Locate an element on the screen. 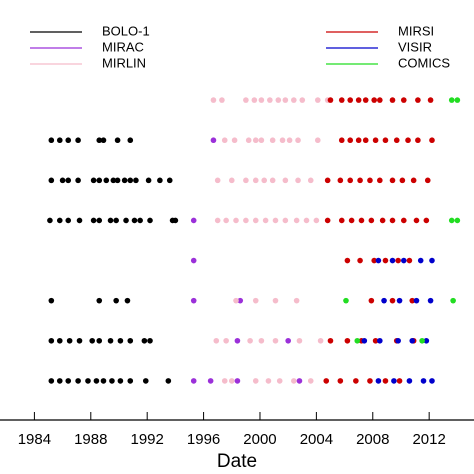 This screenshot has height=474, width=474. x-tick-label: 2004 is located at coordinates (316, 439).